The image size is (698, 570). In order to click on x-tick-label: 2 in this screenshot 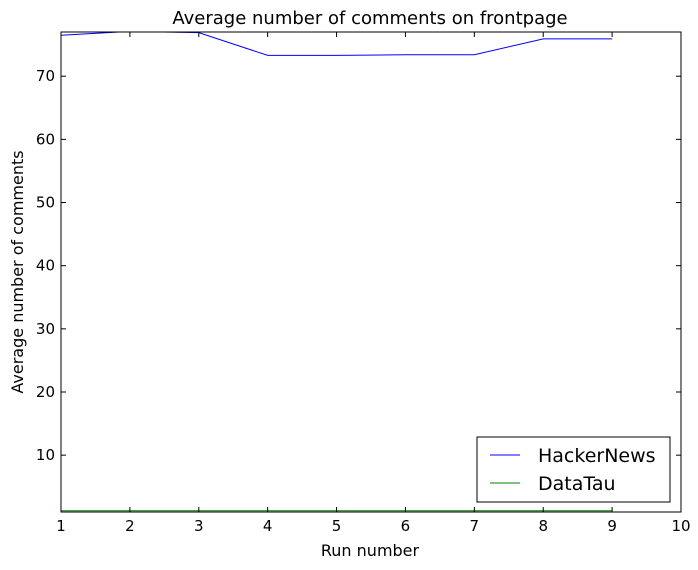, I will do `click(130, 526)`.